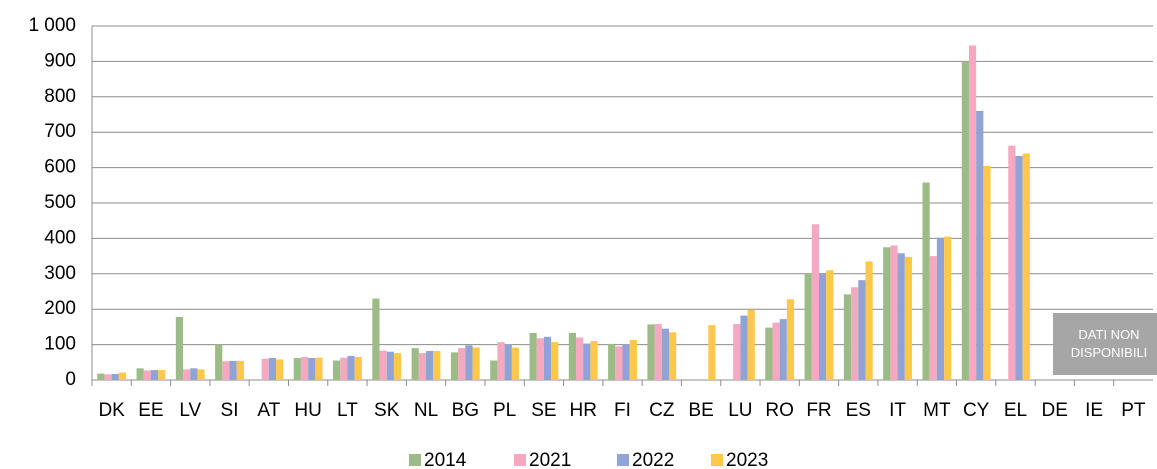 The height and width of the screenshot is (469, 1157). I want to click on legend-label: 2023, so click(747, 459).